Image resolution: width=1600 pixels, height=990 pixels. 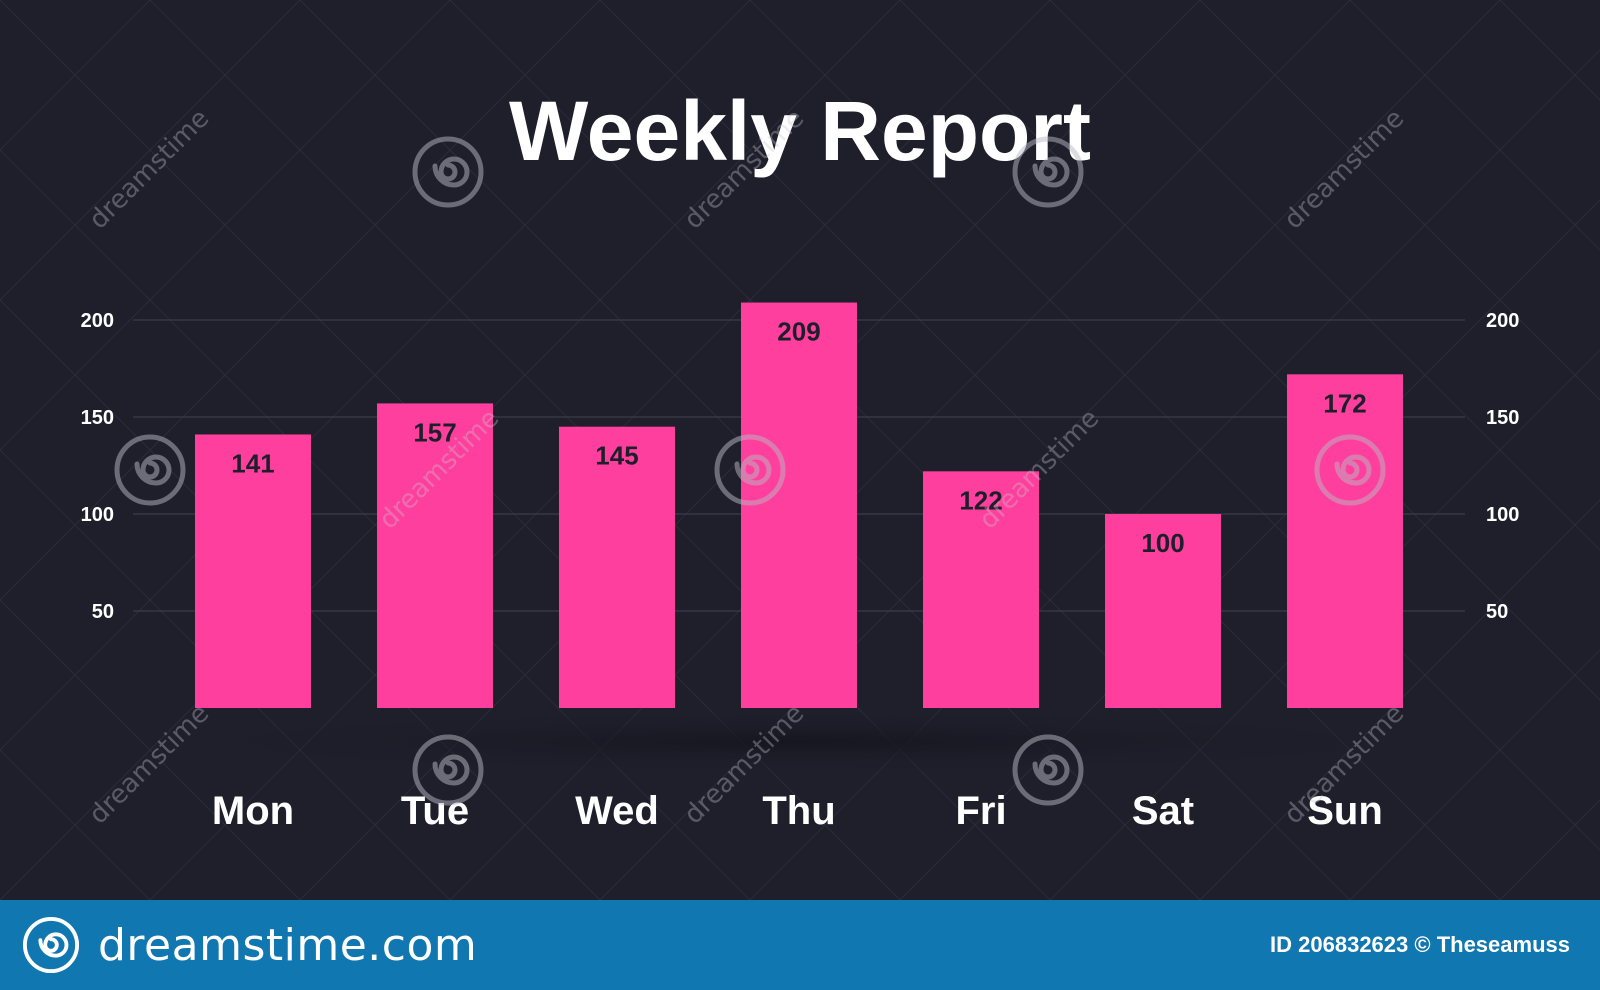 I want to click on y-tick-right-150: 150, so click(x=1502, y=418).